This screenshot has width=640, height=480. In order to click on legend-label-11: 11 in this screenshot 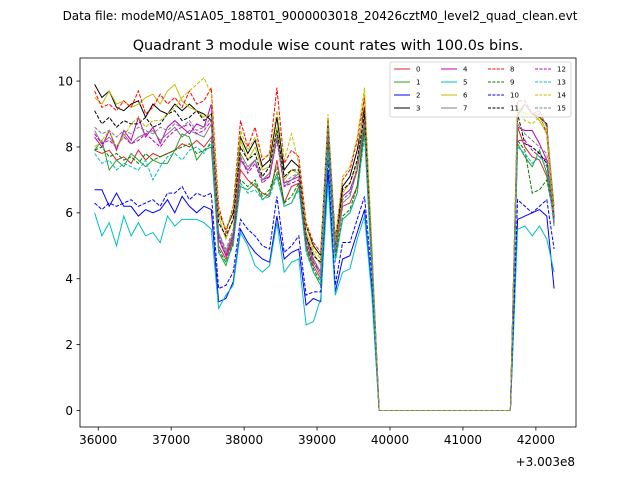, I will do `click(514, 109)`.